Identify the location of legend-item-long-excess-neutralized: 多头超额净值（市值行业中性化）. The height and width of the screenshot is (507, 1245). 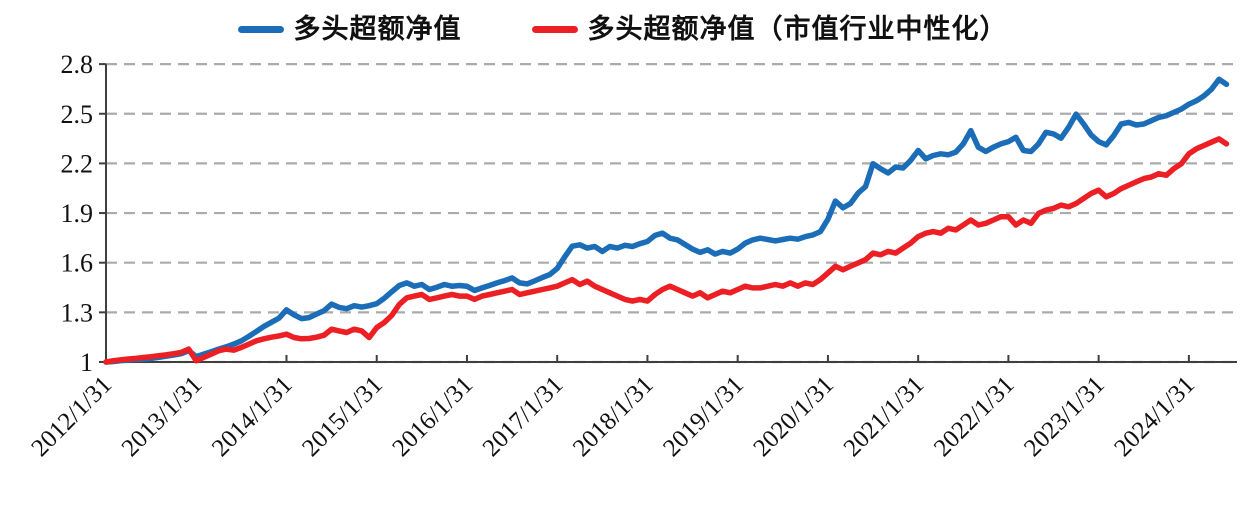
(769, 29).